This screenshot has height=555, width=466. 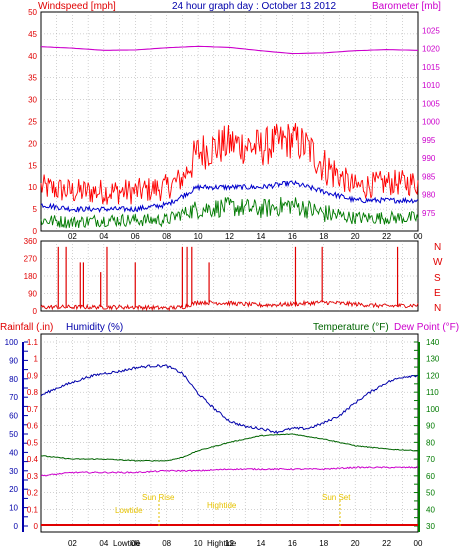 What do you see at coordinates (229, 276) in the screenshot?
I see `direction-panel-frame` at bounding box center [229, 276].